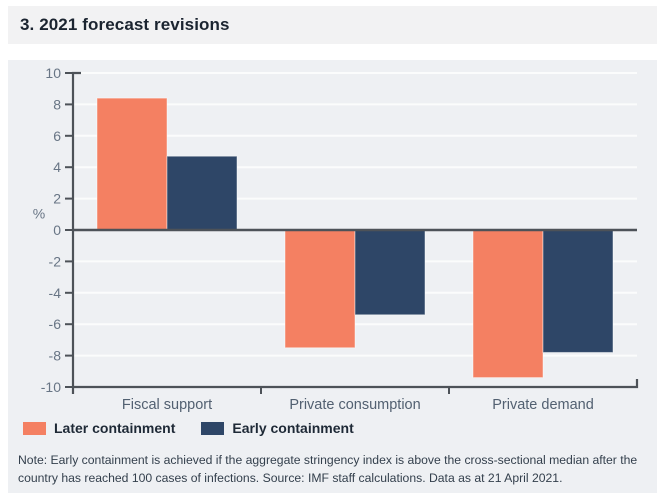 The height and width of the screenshot is (500, 672). Describe the element at coordinates (390, 272) in the screenshot. I see `bar-early-containment-private-consumption` at that location.